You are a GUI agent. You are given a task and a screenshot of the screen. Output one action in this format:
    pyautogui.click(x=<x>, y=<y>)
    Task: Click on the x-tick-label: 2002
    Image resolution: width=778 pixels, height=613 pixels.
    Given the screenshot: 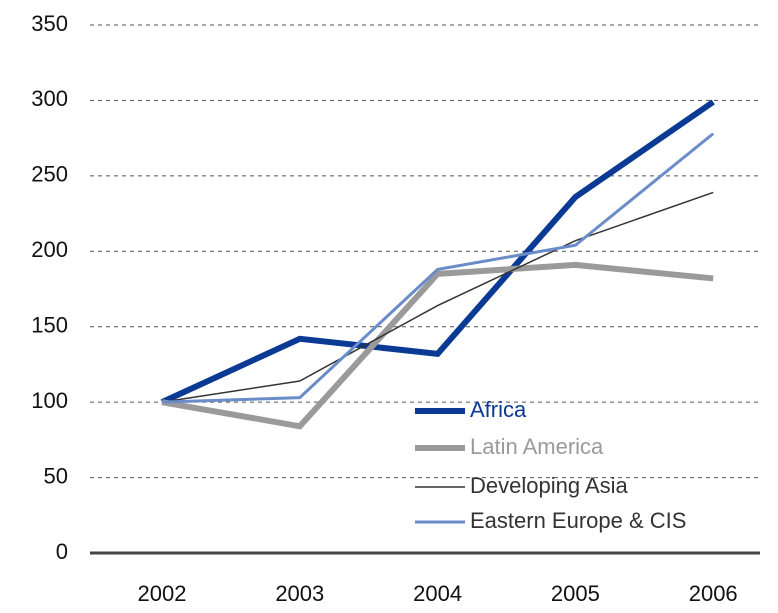 What is the action you would take?
    pyautogui.click(x=162, y=593)
    